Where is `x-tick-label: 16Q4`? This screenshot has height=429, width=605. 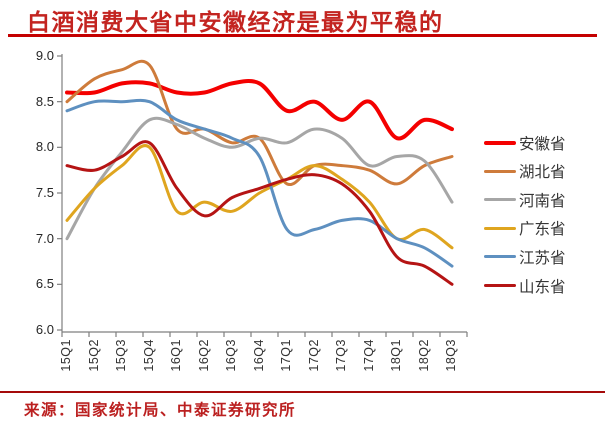 x-tick-label: 16Q4 is located at coordinates (260, 357).